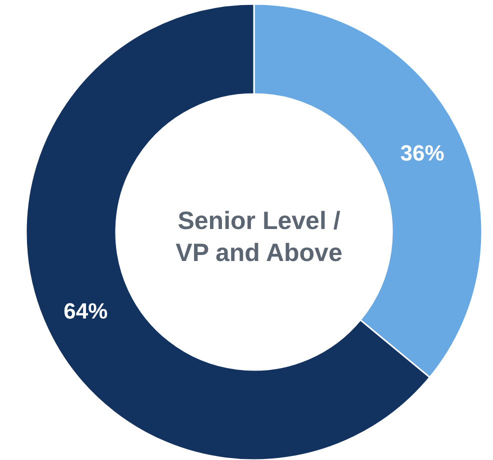  Describe the element at coordinates (259, 237) in the screenshot. I see `text: Senior Level / VP and Above` at that location.